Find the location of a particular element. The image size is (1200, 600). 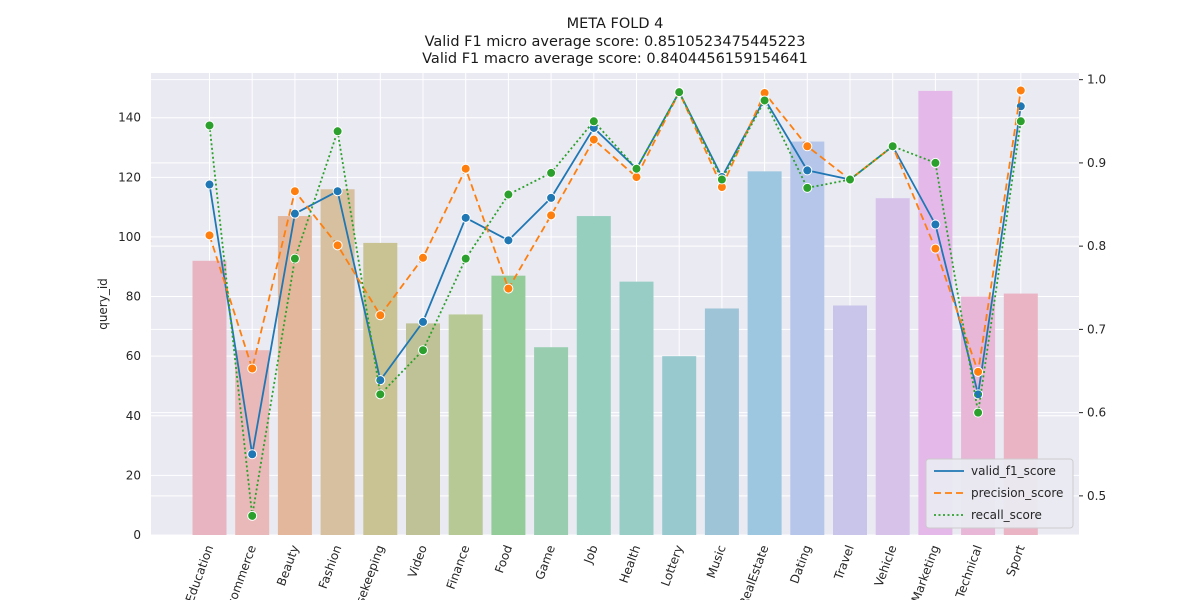

chart-title-line-1: META FOLD 4 is located at coordinates (615, 24).